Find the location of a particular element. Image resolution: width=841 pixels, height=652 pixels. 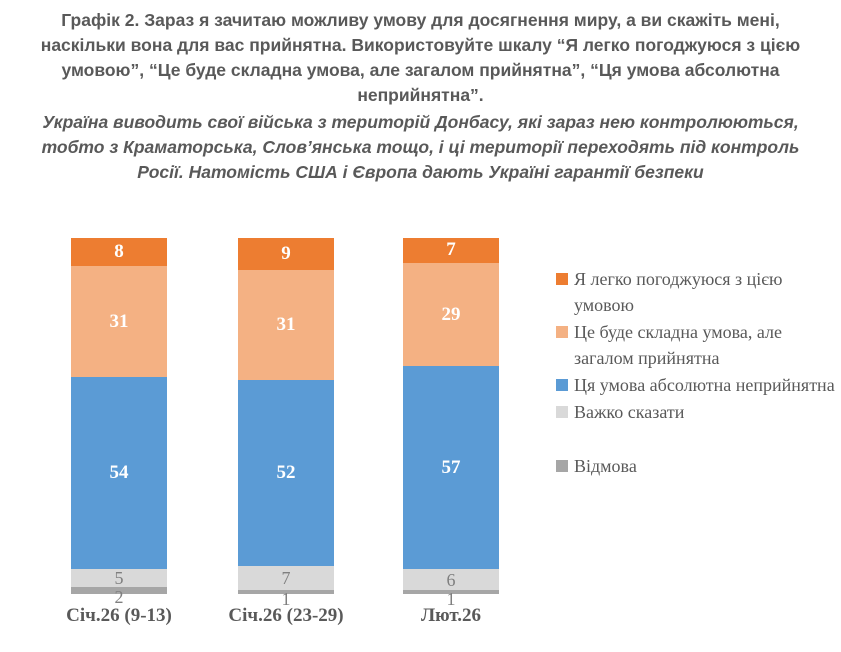

bar-column-1: 8 31 54 5 2 is located at coordinates (119, 422).